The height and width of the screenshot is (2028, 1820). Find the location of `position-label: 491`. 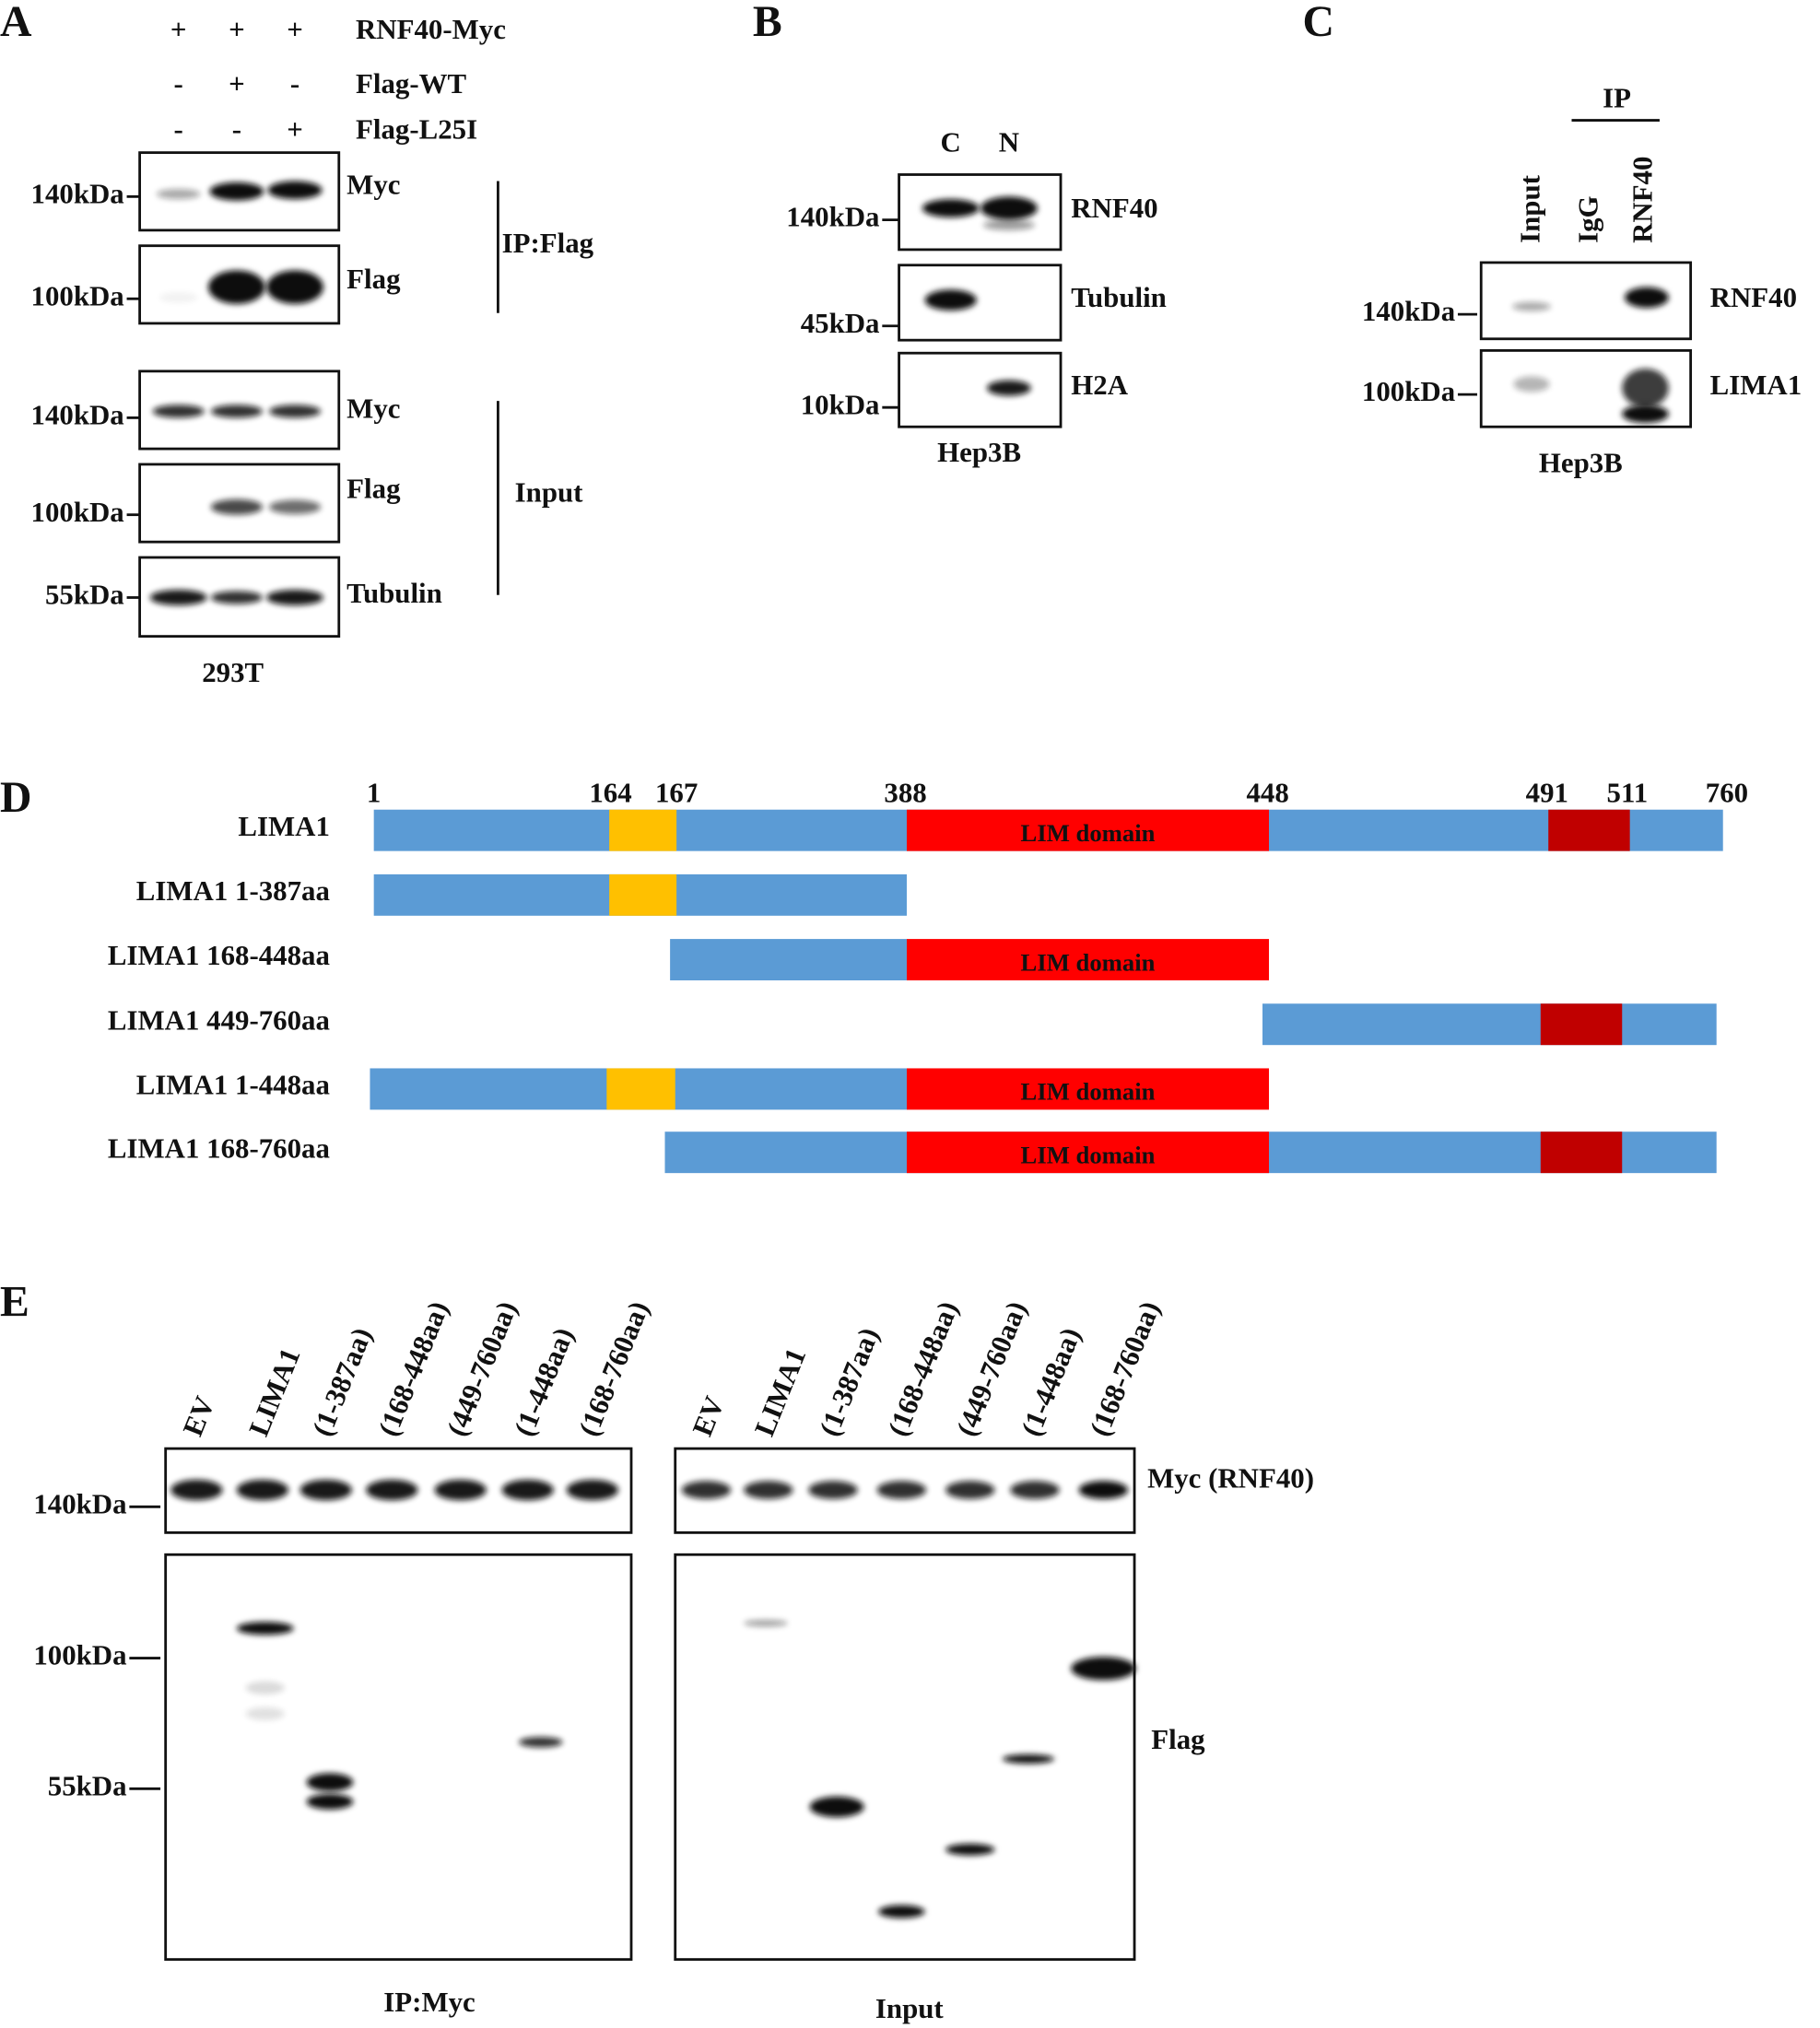

position-label: 491 is located at coordinates (1547, 792).